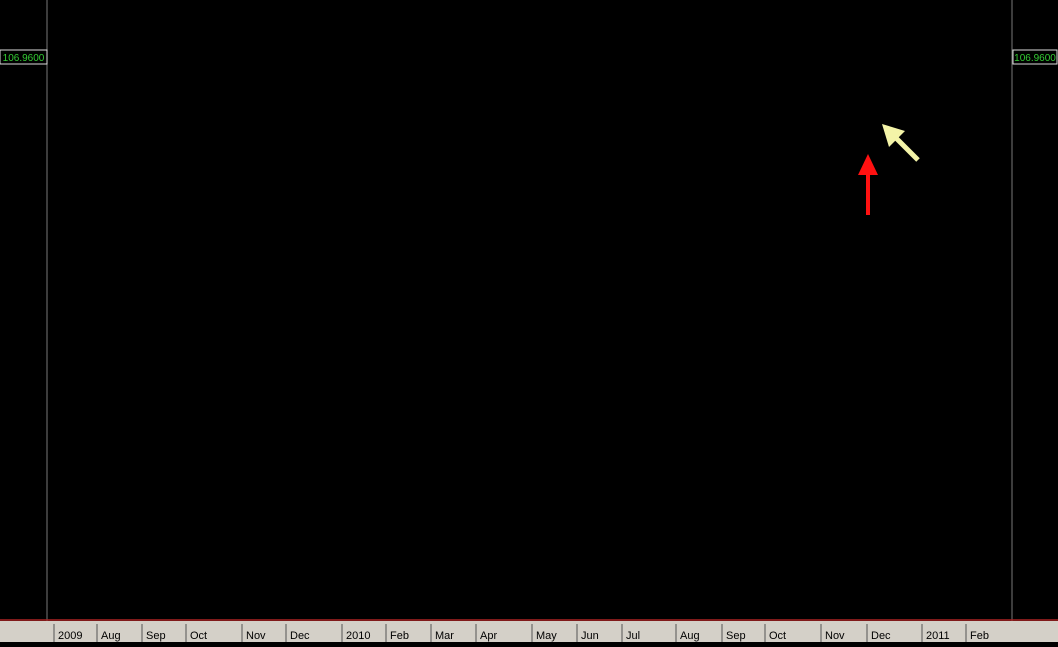  I want to click on x-tick-label: May, so click(546, 636).